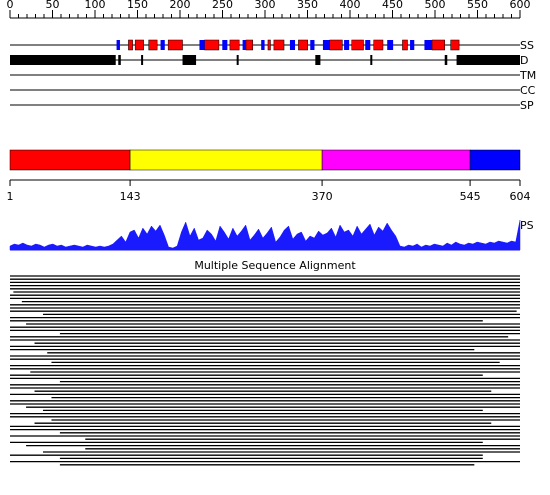 The width and height of the screenshot is (550, 495). What do you see at coordinates (130, 196) in the screenshot?
I see `domain-label: 143` at bounding box center [130, 196].